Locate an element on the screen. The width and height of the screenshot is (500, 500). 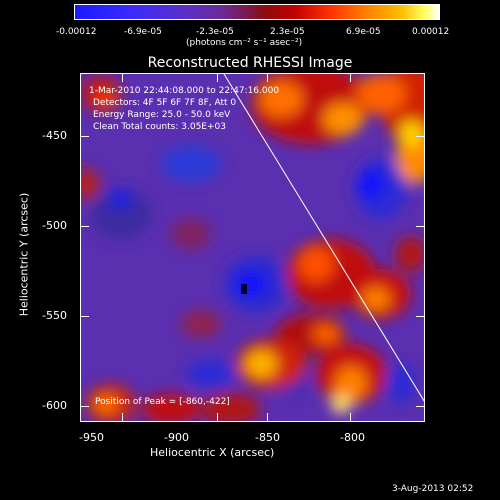
x-tick-label: -850 is located at coordinates (267, 437).